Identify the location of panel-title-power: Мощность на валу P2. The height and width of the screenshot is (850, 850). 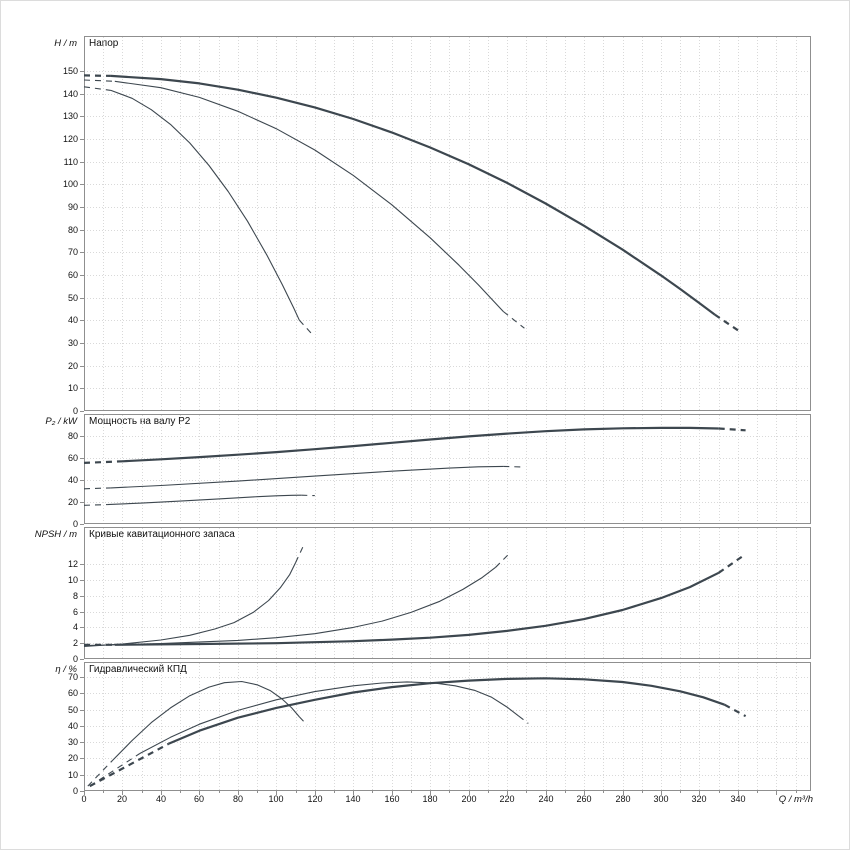
(140, 421).